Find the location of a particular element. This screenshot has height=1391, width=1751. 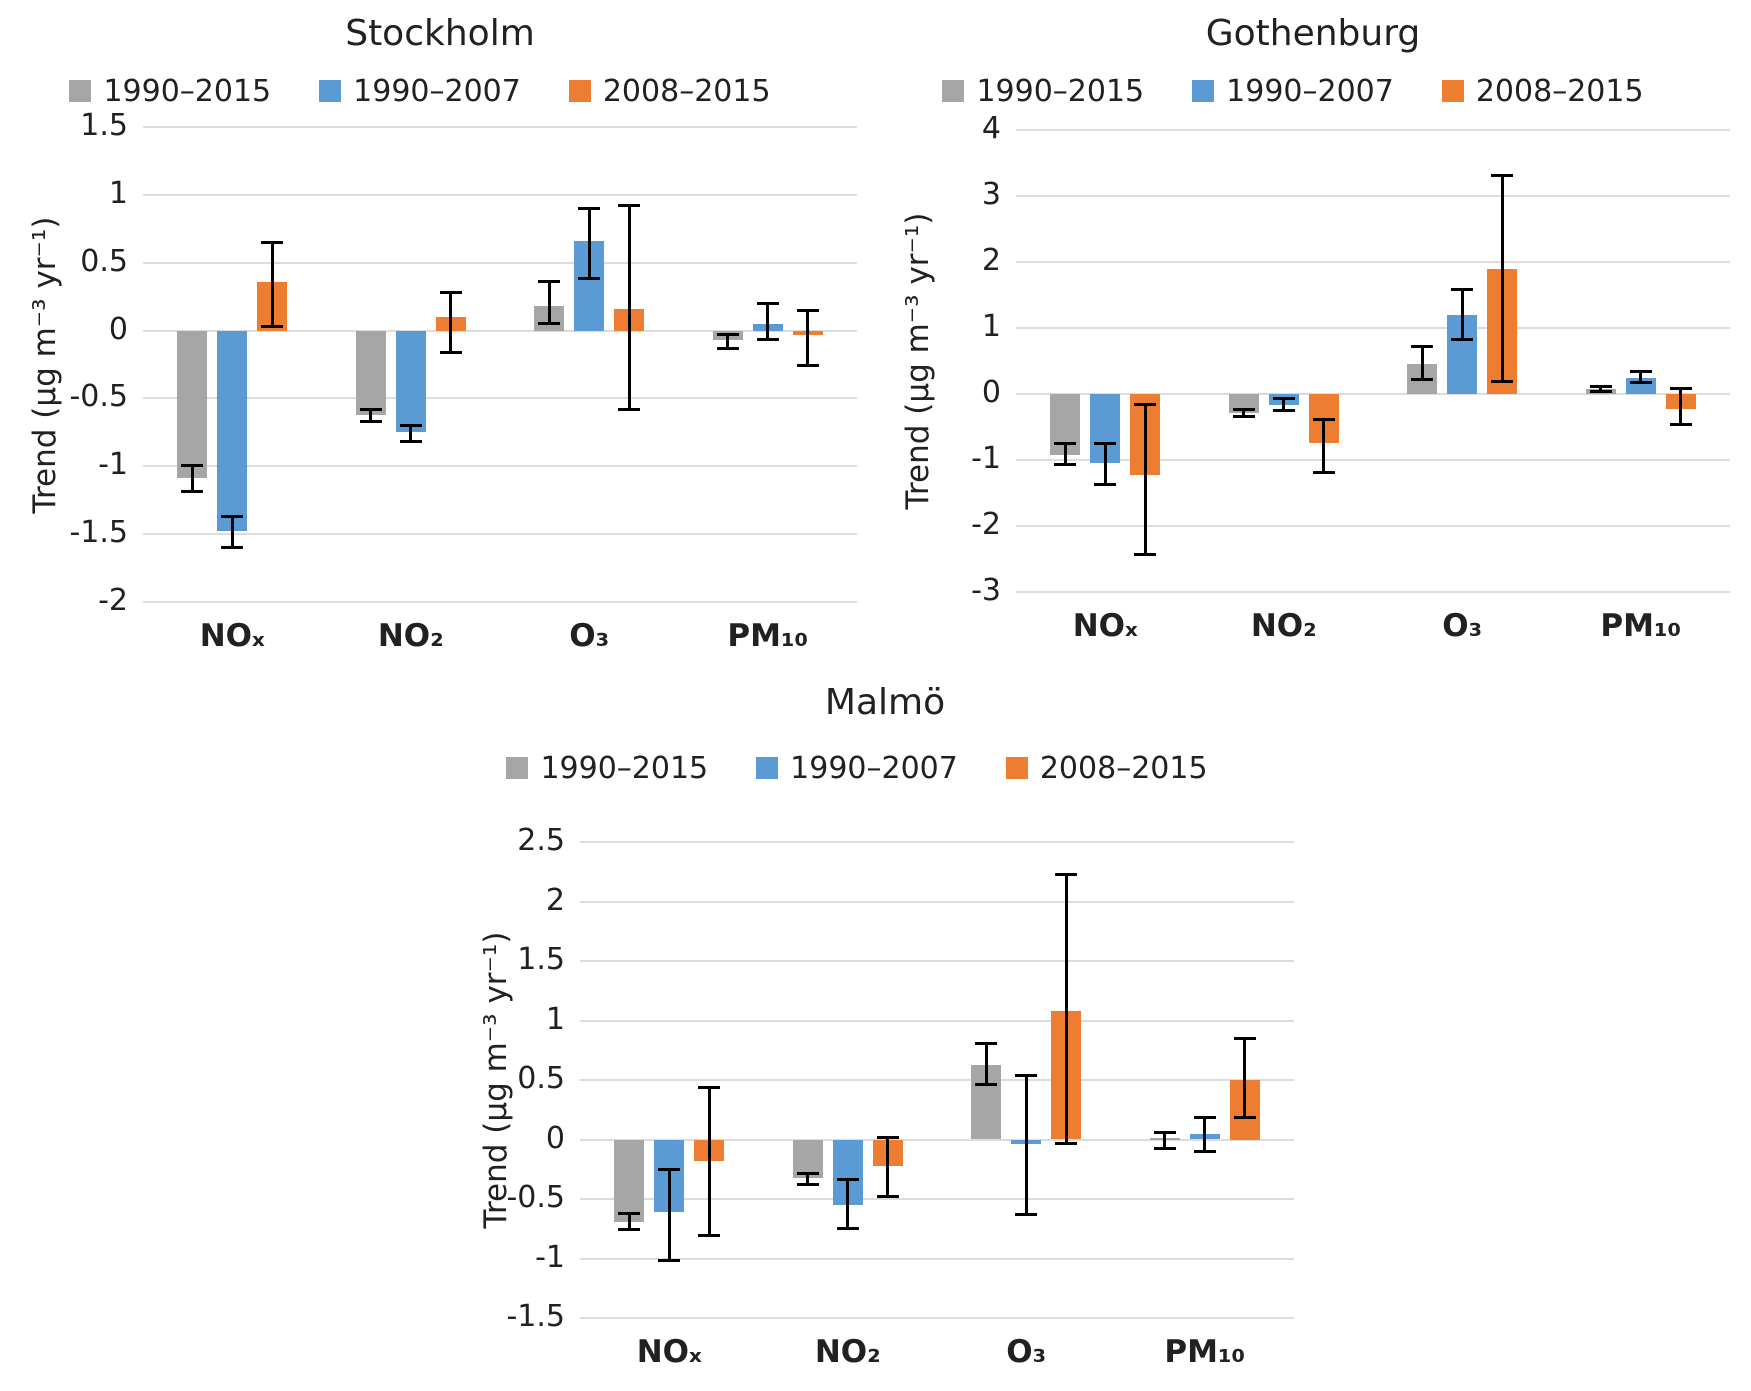

y-tick-label: 4 is located at coordinates (991, 128).